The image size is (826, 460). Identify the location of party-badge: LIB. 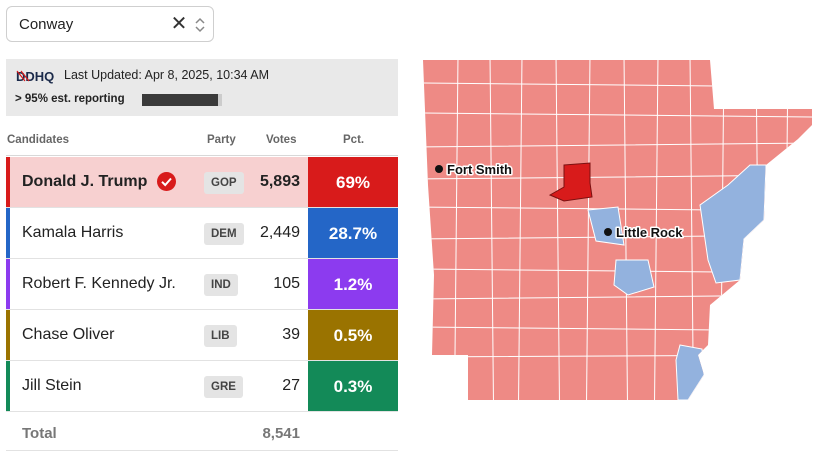
(220, 336).